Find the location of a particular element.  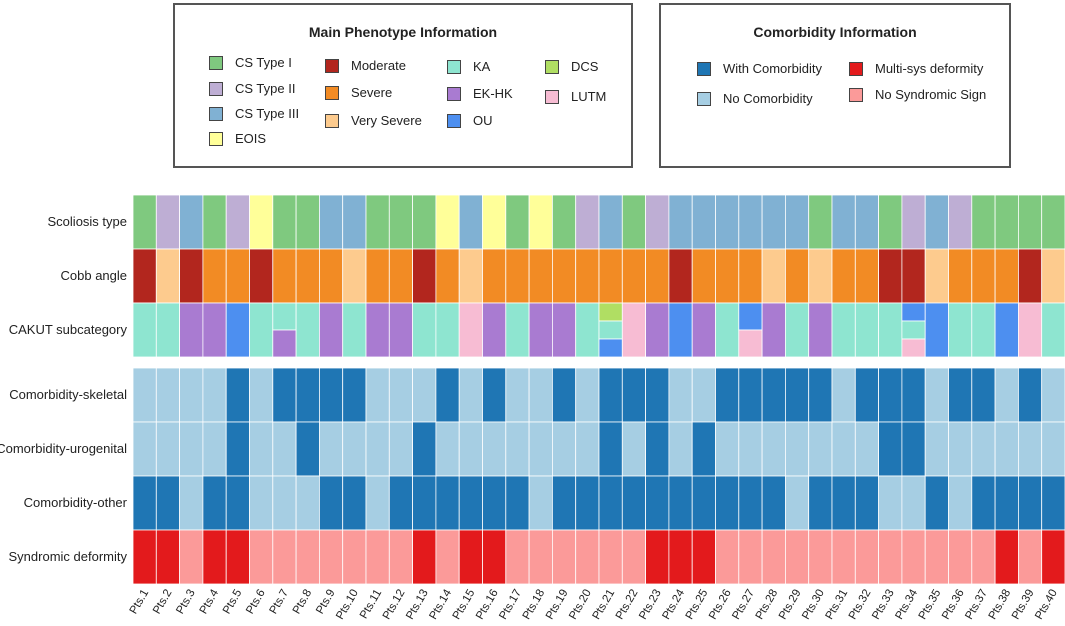

legend-item-multi-sys-deformity: Multi-sys deformity is located at coordinates (916, 68).